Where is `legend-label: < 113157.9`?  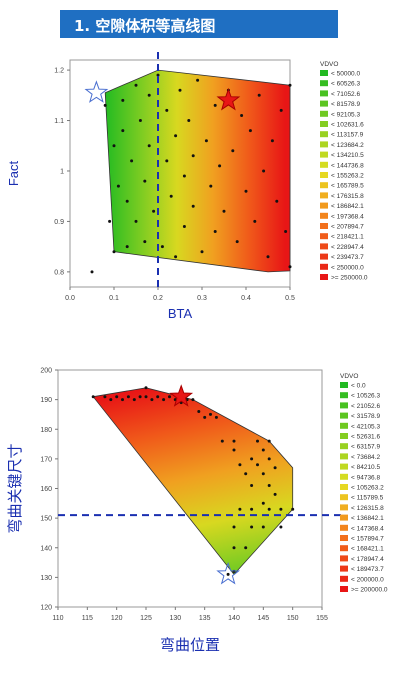
legend-label: < 113157.9 is located at coordinates (347, 135).